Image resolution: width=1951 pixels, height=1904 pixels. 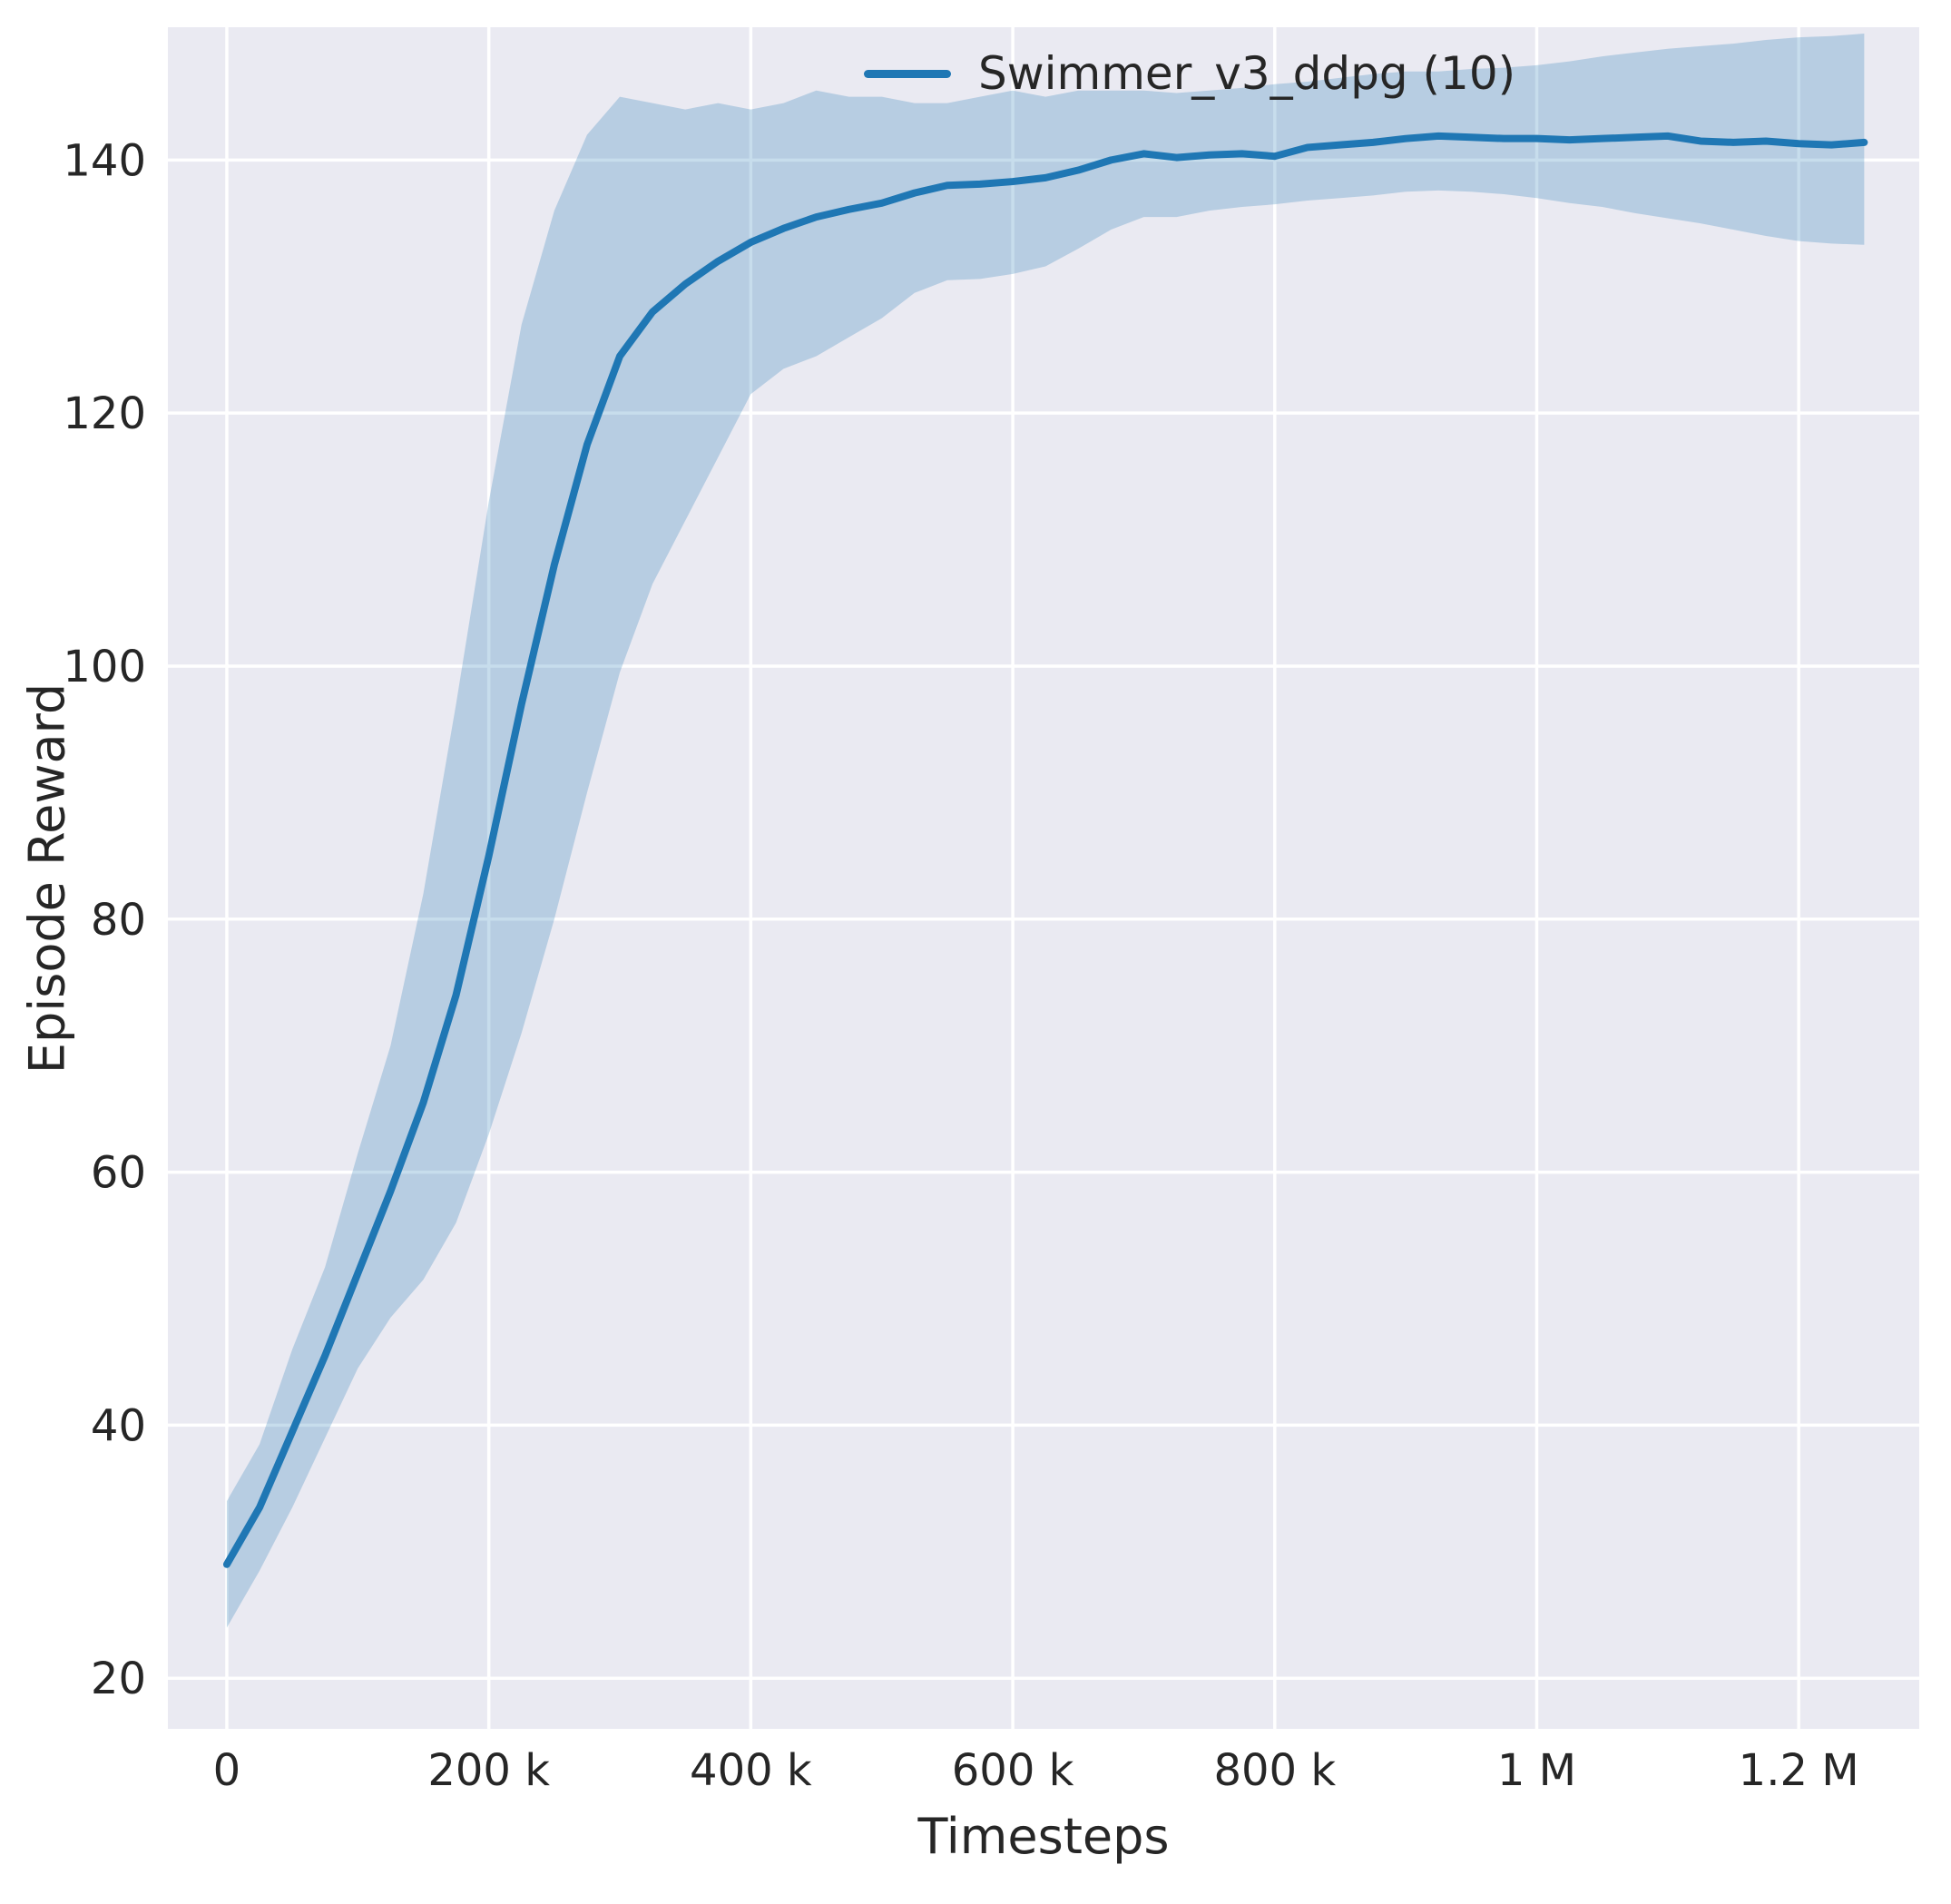 I want to click on y-tick-label: 40, so click(x=119, y=1425).